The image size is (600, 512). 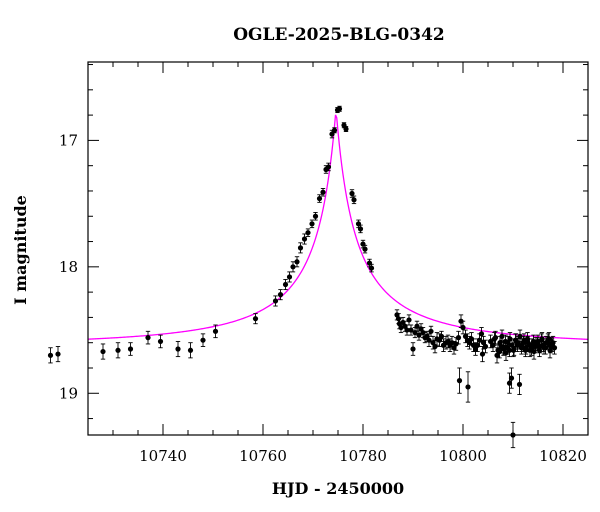 I want to click on chart-title: OGLE-2025-BLG-0342, so click(x=339, y=35).